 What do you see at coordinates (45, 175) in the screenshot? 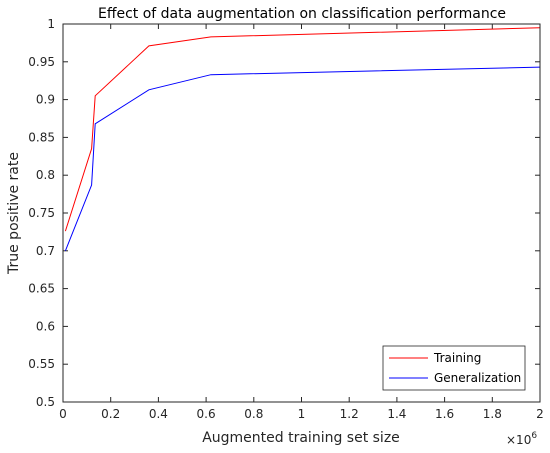
I see `y-tick-label: 0.8` at bounding box center [45, 175].